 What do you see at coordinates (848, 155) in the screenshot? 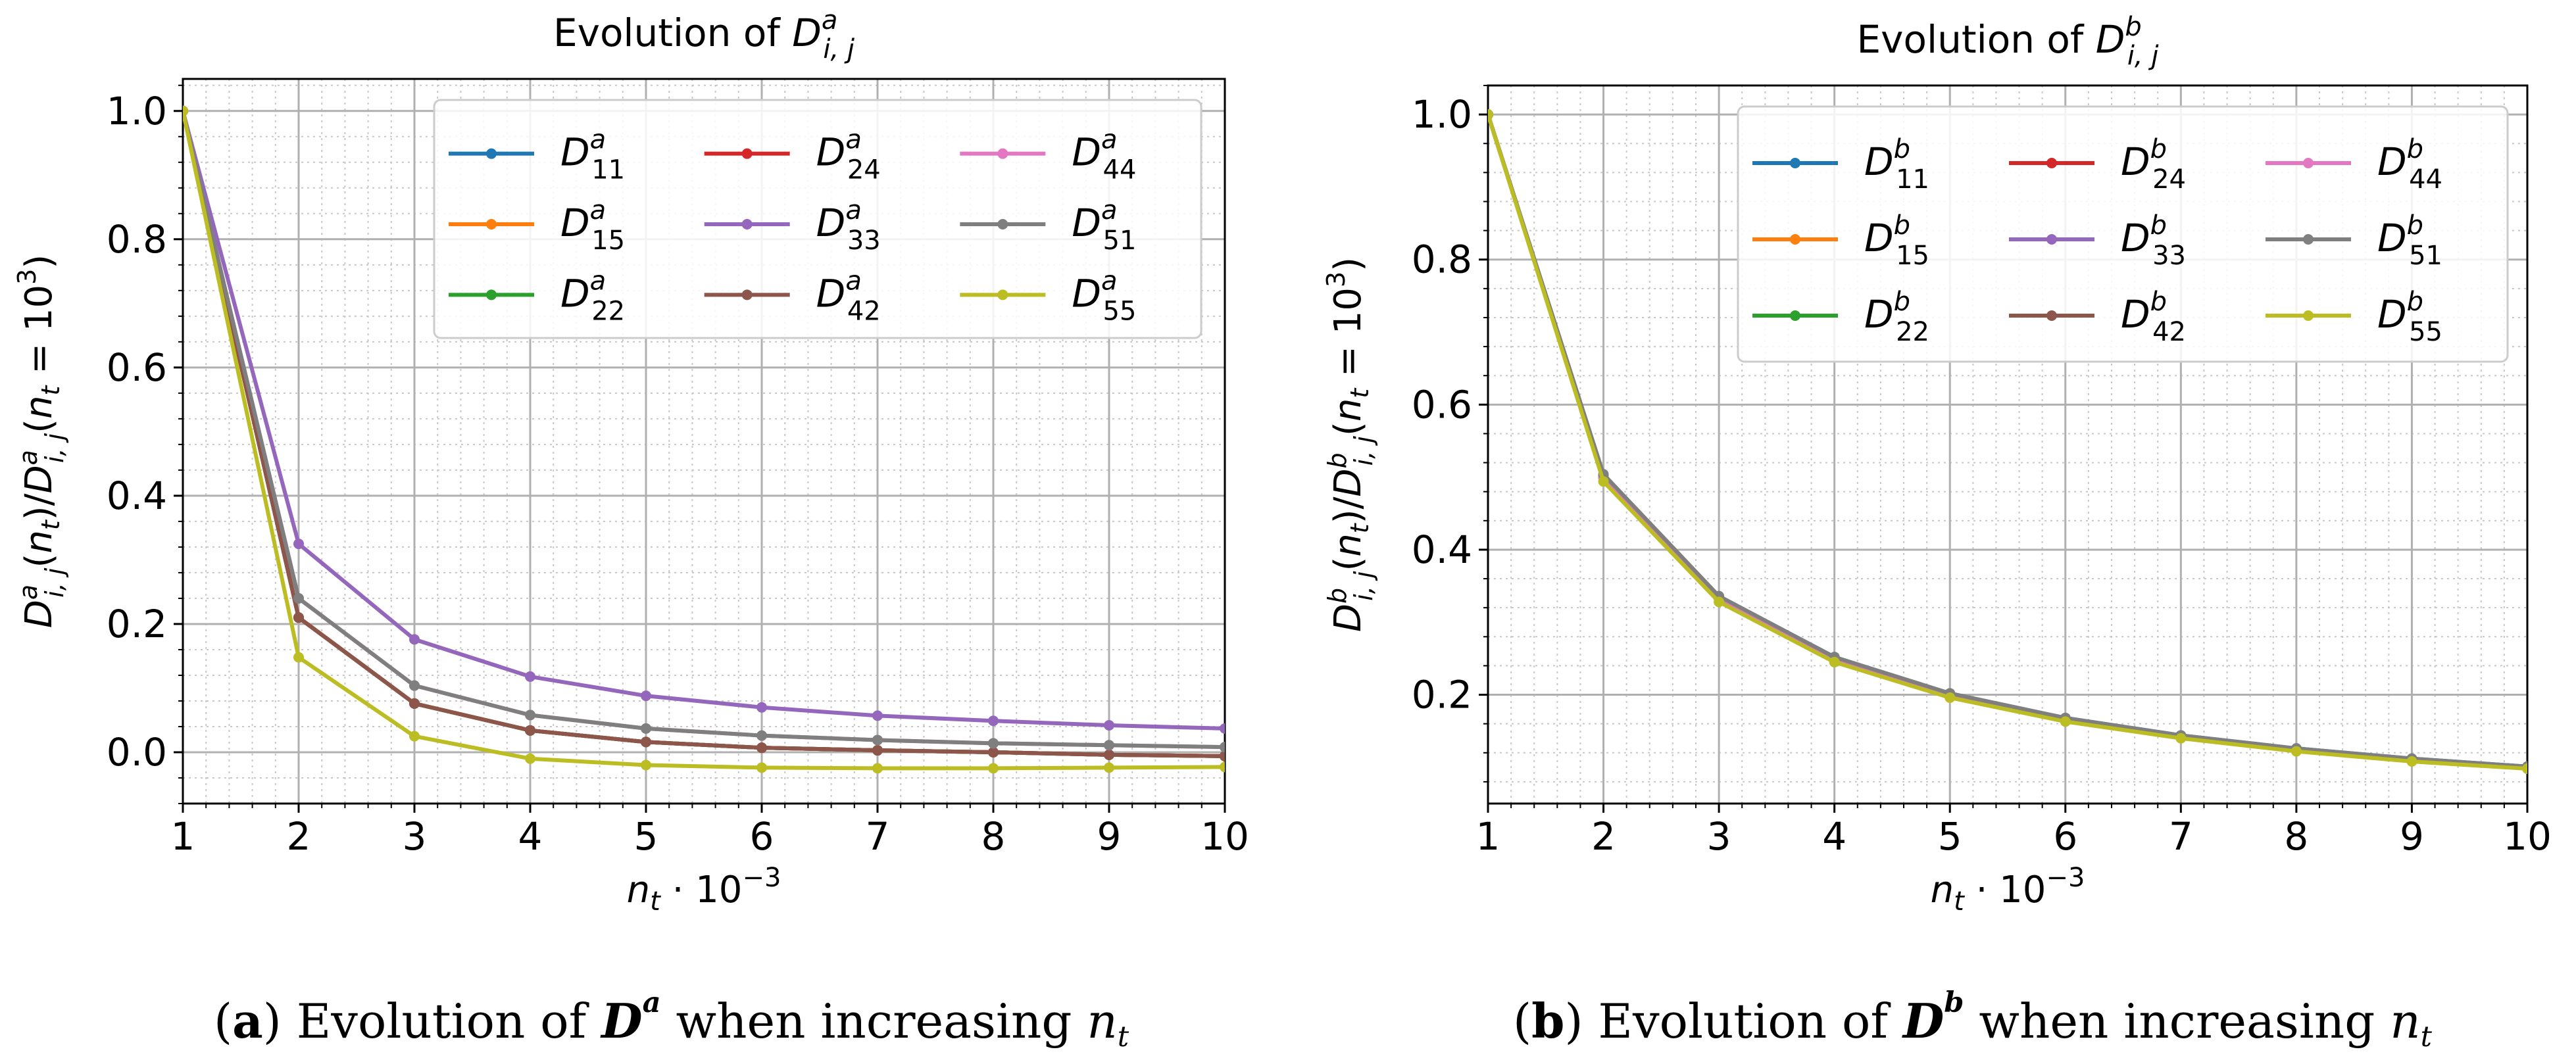
I see `legend-label: Da 24` at bounding box center [848, 155].